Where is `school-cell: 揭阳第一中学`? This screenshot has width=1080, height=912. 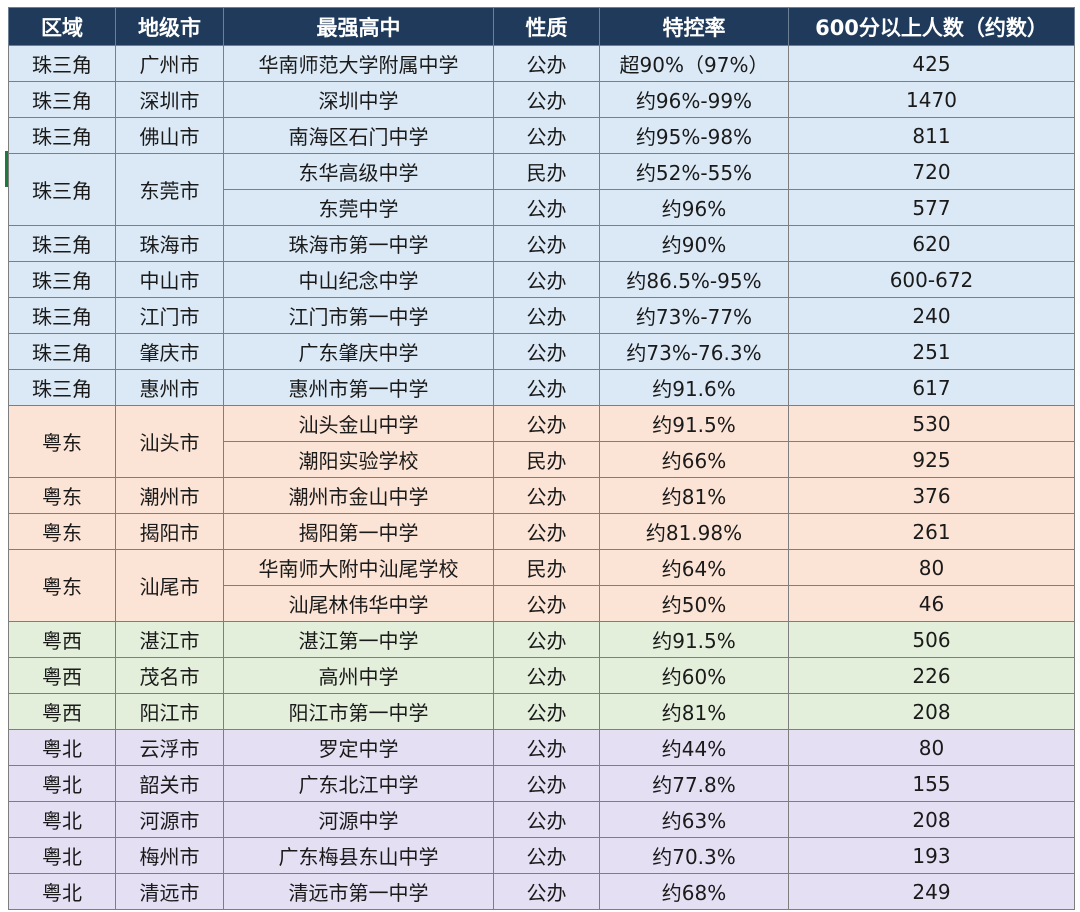 school-cell: 揭阳第一中学 is located at coordinates (358, 531).